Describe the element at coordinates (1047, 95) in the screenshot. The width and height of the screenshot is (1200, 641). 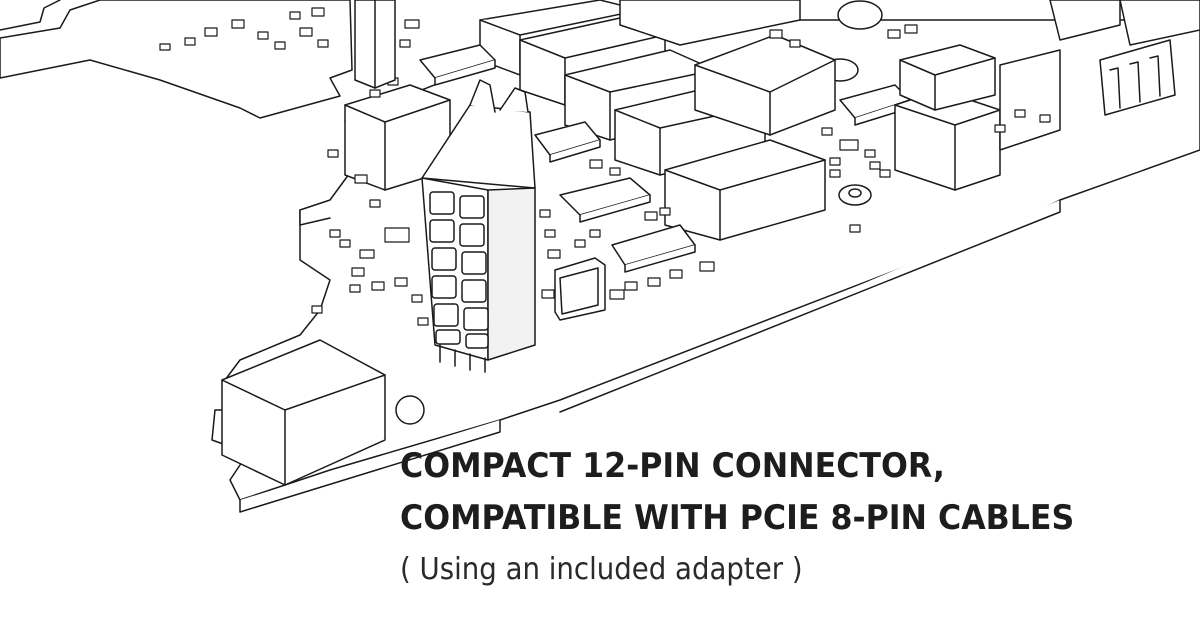
I see `right-connectors` at that location.